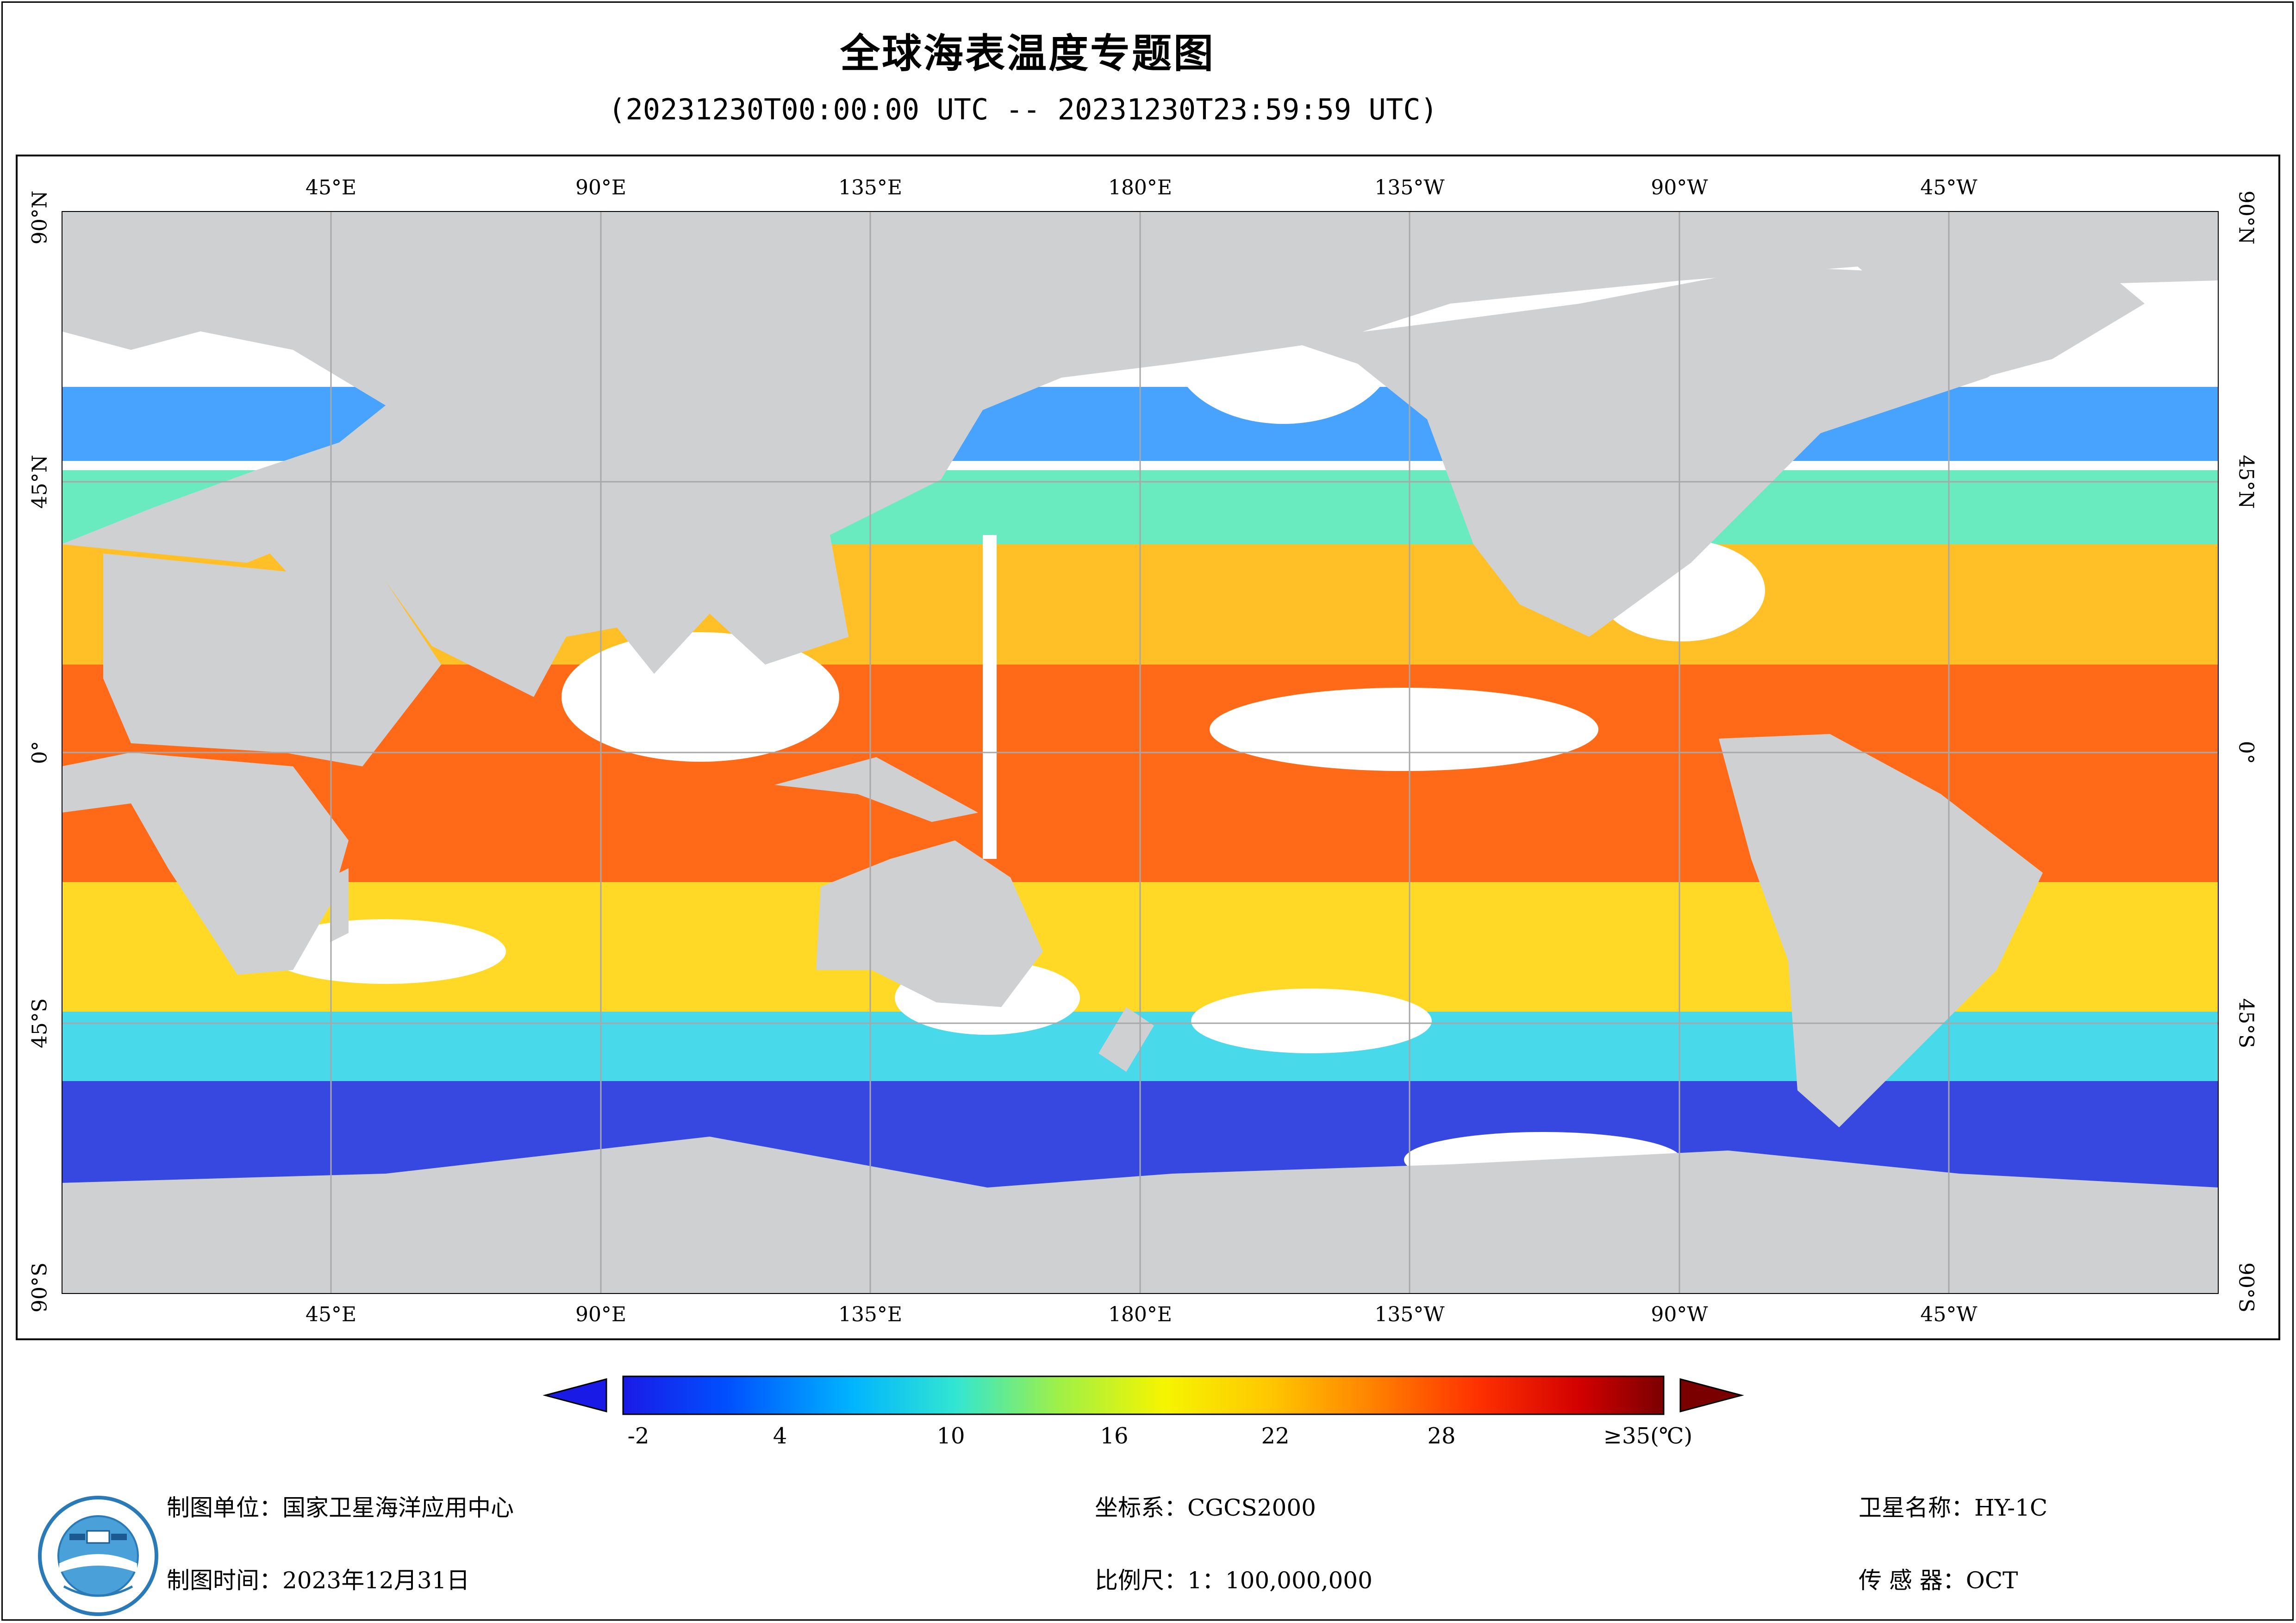 Image resolution: width=2296 pixels, height=1623 pixels. I want to click on map-scale: 比例尺：1：100,000,000, so click(1234, 1580).